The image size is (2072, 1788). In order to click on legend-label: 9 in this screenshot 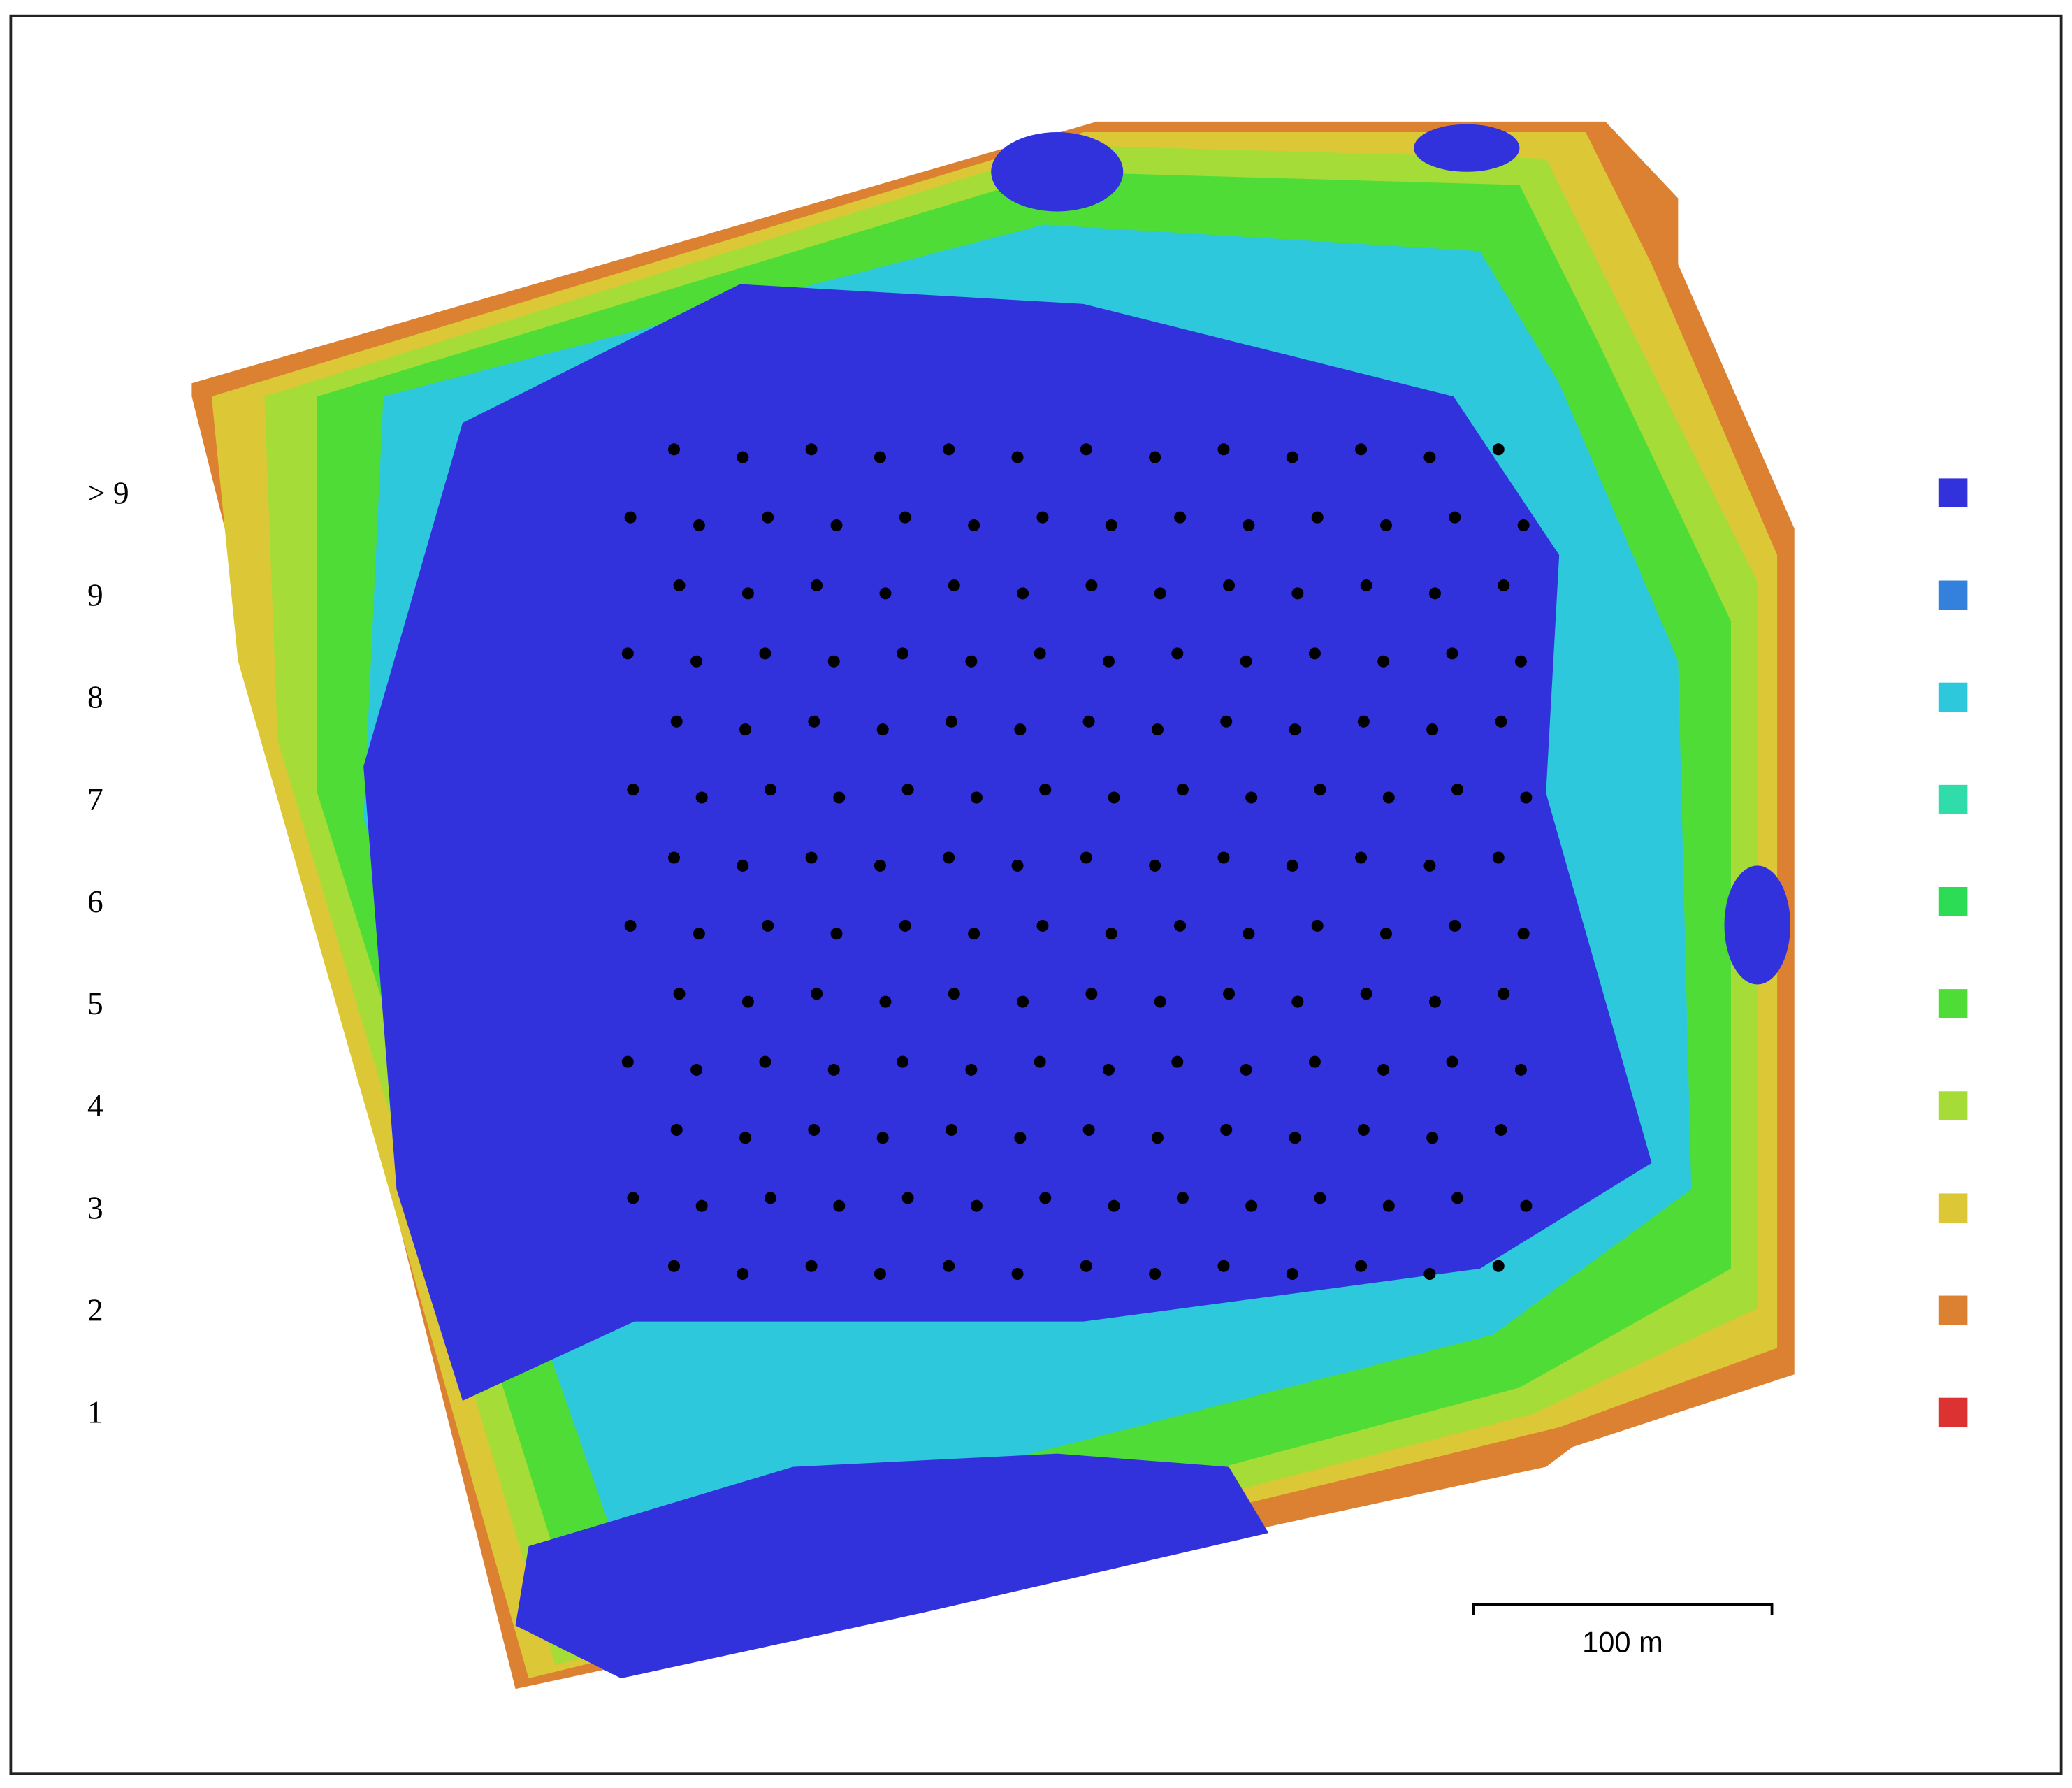, I will do `click(95, 595)`.